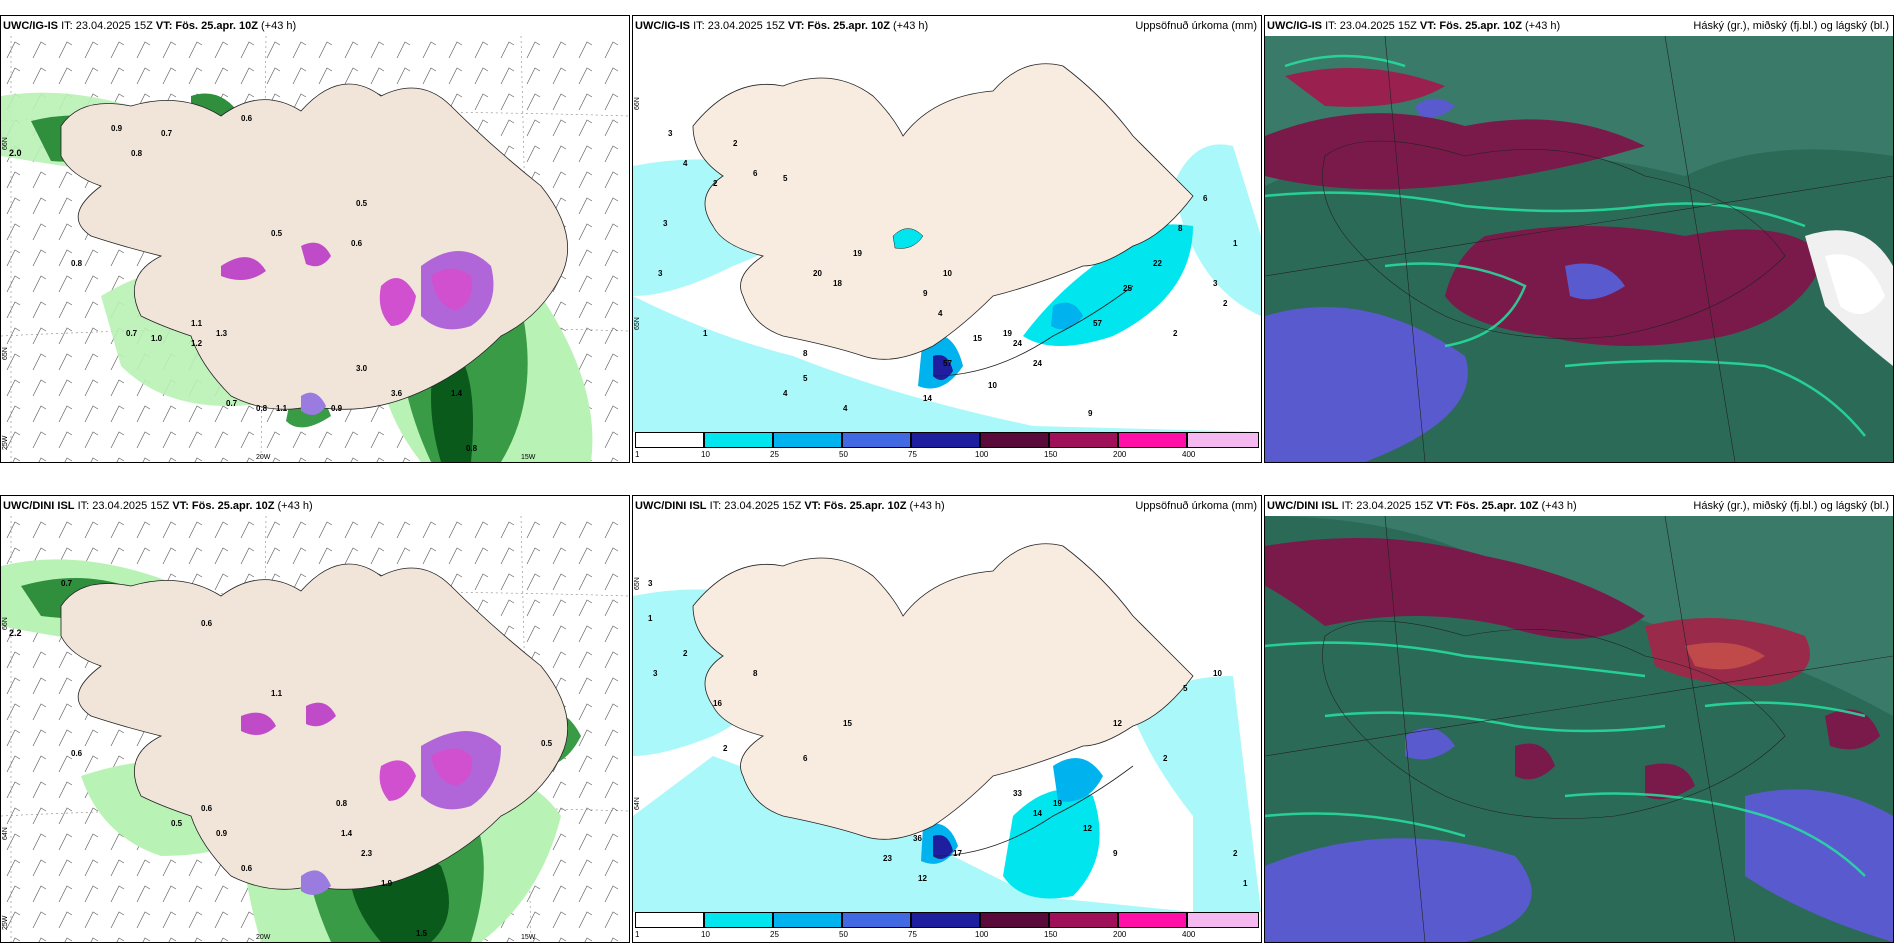 This screenshot has width=1900, height=950. What do you see at coordinates (157, 338) in the screenshot?
I see `svg-text: 1.0` at bounding box center [157, 338].